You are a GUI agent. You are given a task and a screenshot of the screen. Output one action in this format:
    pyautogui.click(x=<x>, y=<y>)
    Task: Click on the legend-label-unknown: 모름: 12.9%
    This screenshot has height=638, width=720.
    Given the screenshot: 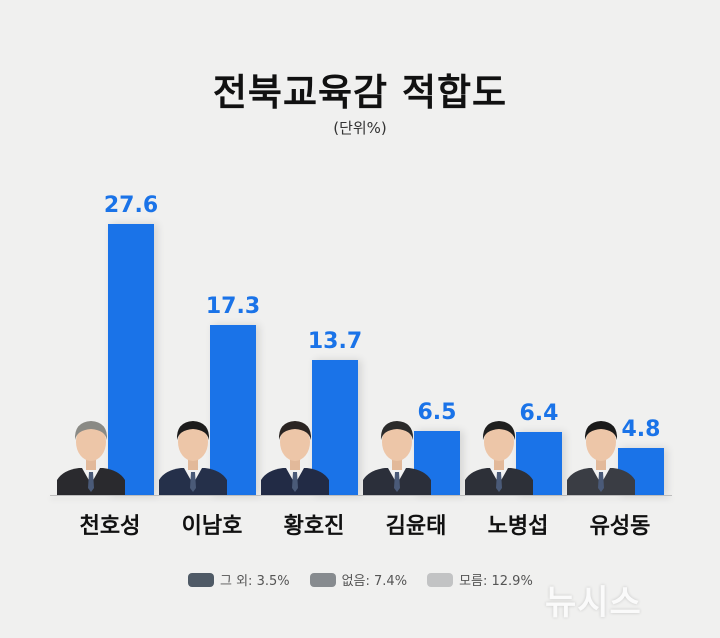 What is the action you would take?
    pyautogui.click(x=496, y=581)
    